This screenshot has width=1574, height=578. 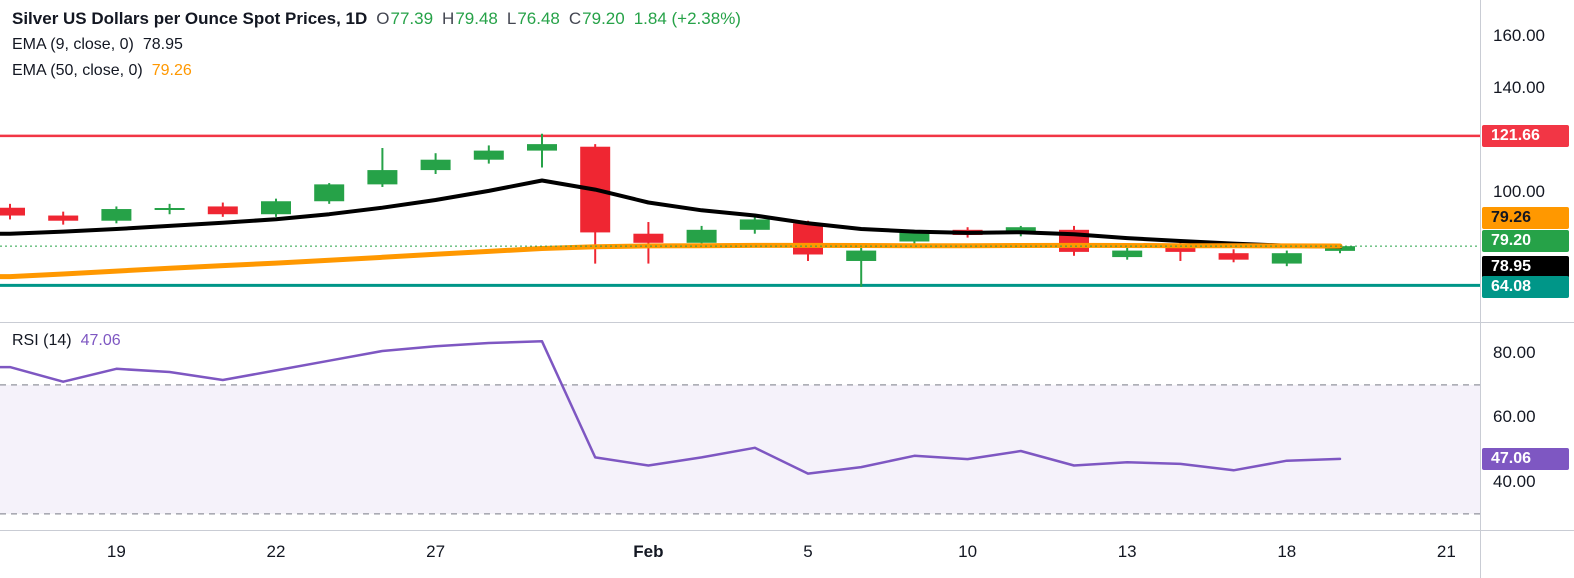 What do you see at coordinates (1519, 192) in the screenshot?
I see `price-tick-label: 100.00` at bounding box center [1519, 192].